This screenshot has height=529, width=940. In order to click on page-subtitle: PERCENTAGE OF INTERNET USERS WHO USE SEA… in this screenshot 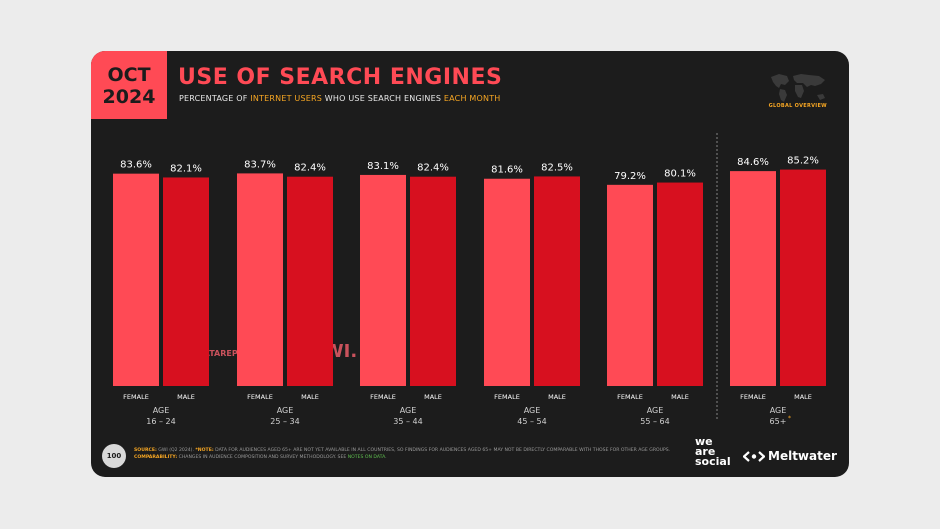, I will do `click(340, 98)`.